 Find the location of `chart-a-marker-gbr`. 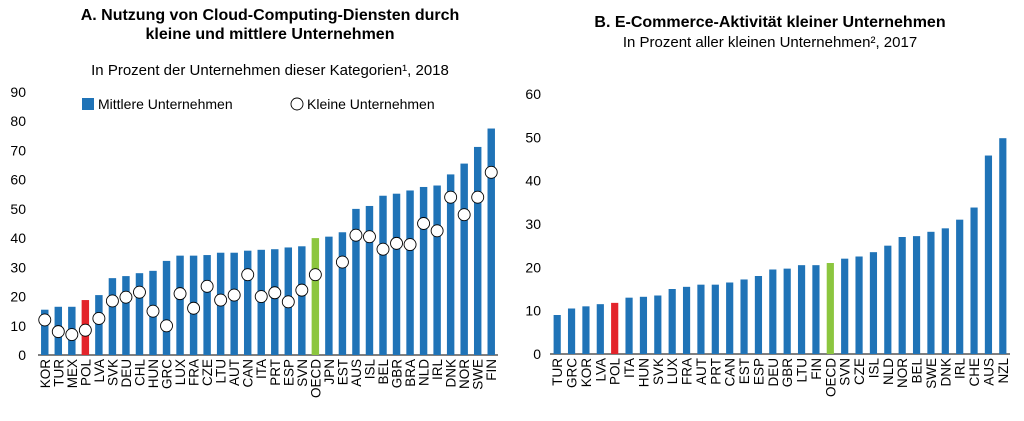

chart-a-marker-gbr is located at coordinates (396, 243).